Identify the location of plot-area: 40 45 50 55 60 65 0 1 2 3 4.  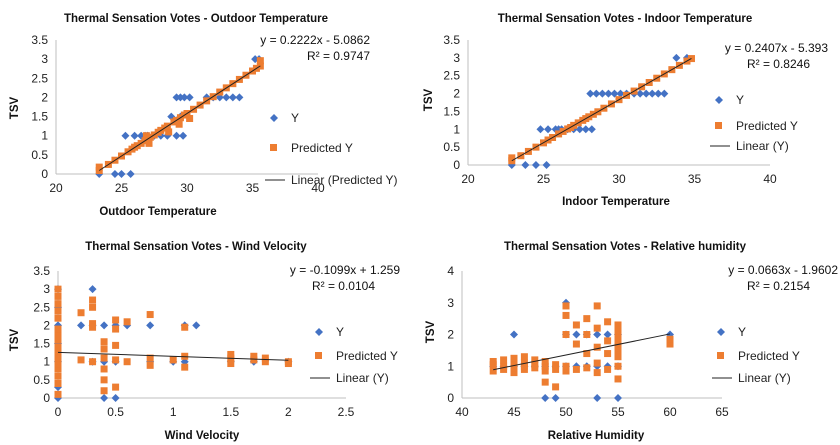
(588, 341).